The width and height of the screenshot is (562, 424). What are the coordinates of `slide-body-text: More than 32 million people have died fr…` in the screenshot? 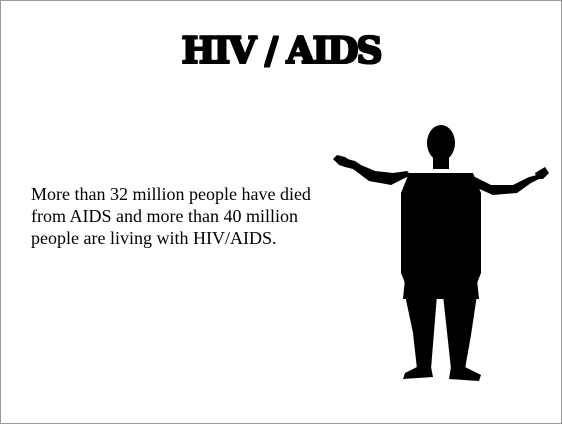 It's located at (171, 216).